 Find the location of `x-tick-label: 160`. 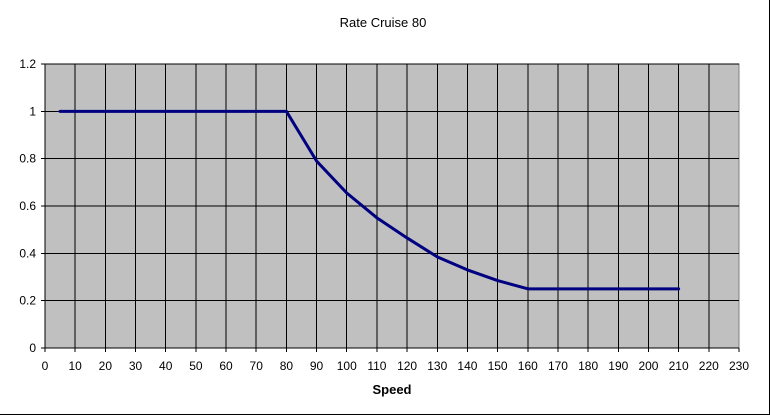

x-tick-label: 160 is located at coordinates (528, 366).